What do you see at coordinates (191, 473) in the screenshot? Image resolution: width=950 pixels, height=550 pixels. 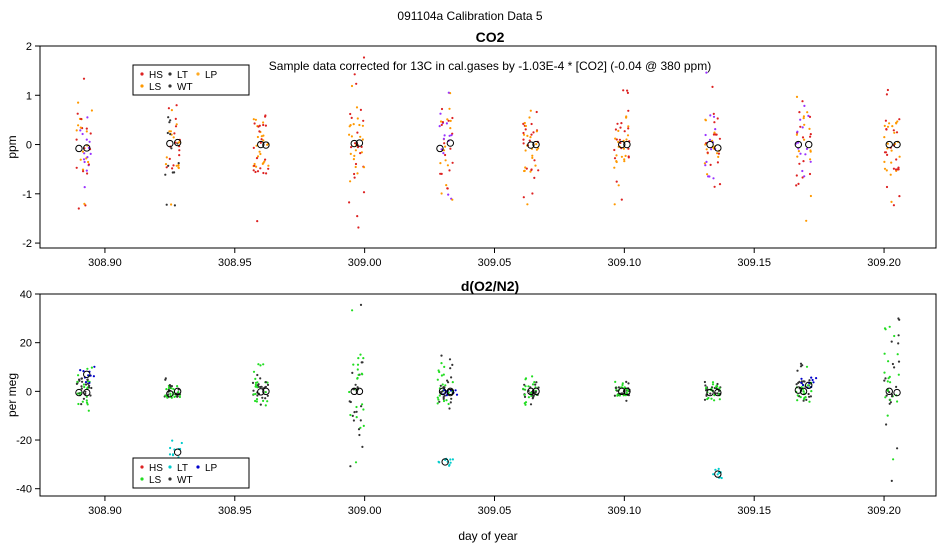 I see `o2n2-legend: HS LT LP LS WT` at bounding box center [191, 473].